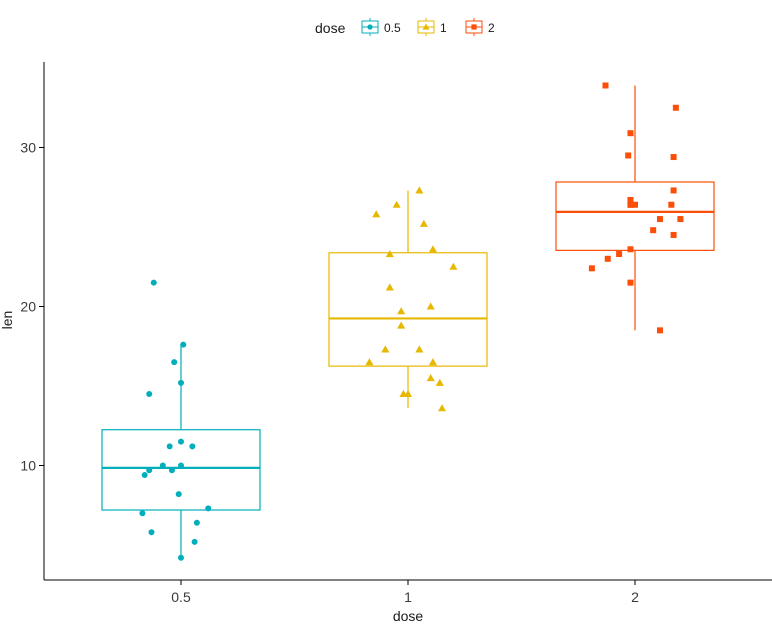 The image size is (772, 627). I want to click on legend-label: 0.5, so click(392, 28).